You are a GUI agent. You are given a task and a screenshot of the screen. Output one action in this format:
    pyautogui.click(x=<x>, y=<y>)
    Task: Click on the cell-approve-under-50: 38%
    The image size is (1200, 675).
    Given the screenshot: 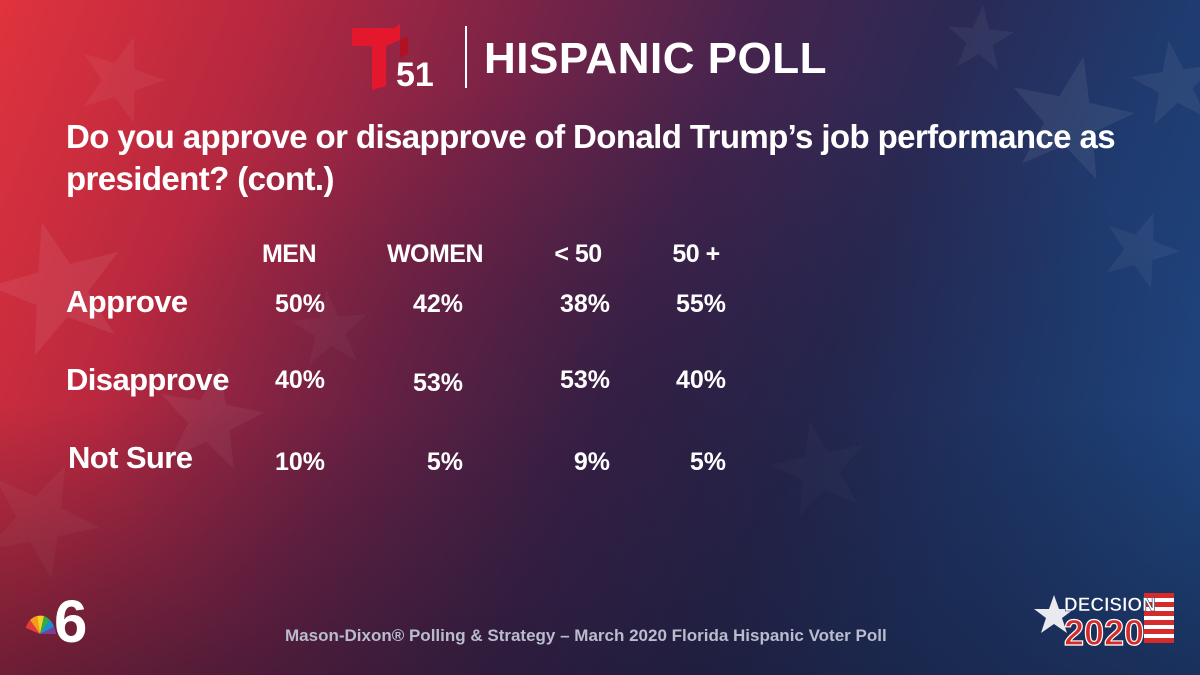 What is the action you would take?
    pyautogui.click(x=584, y=304)
    